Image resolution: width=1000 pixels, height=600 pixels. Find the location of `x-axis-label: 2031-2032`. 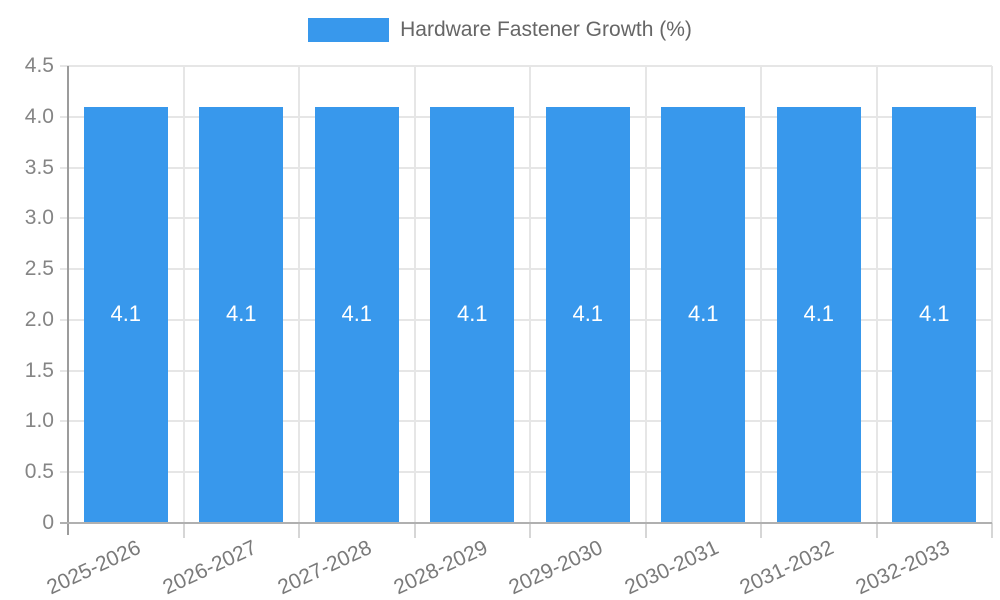

x-axis-label: 2031-2032 is located at coordinates (787, 568).